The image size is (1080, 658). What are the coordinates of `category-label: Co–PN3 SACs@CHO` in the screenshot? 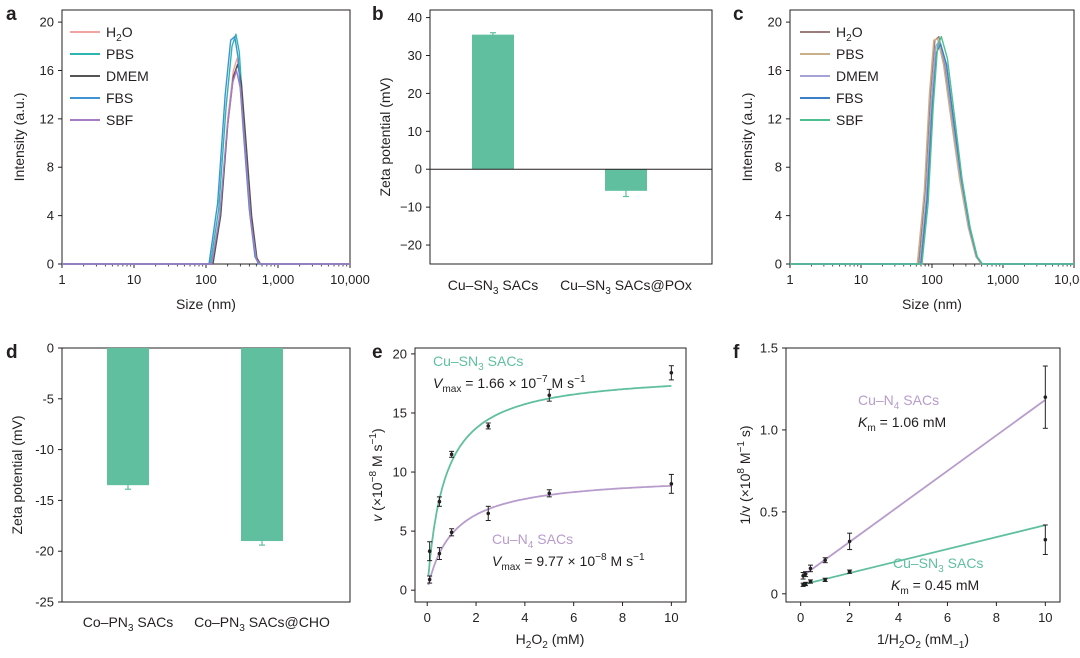 It's located at (262, 624).